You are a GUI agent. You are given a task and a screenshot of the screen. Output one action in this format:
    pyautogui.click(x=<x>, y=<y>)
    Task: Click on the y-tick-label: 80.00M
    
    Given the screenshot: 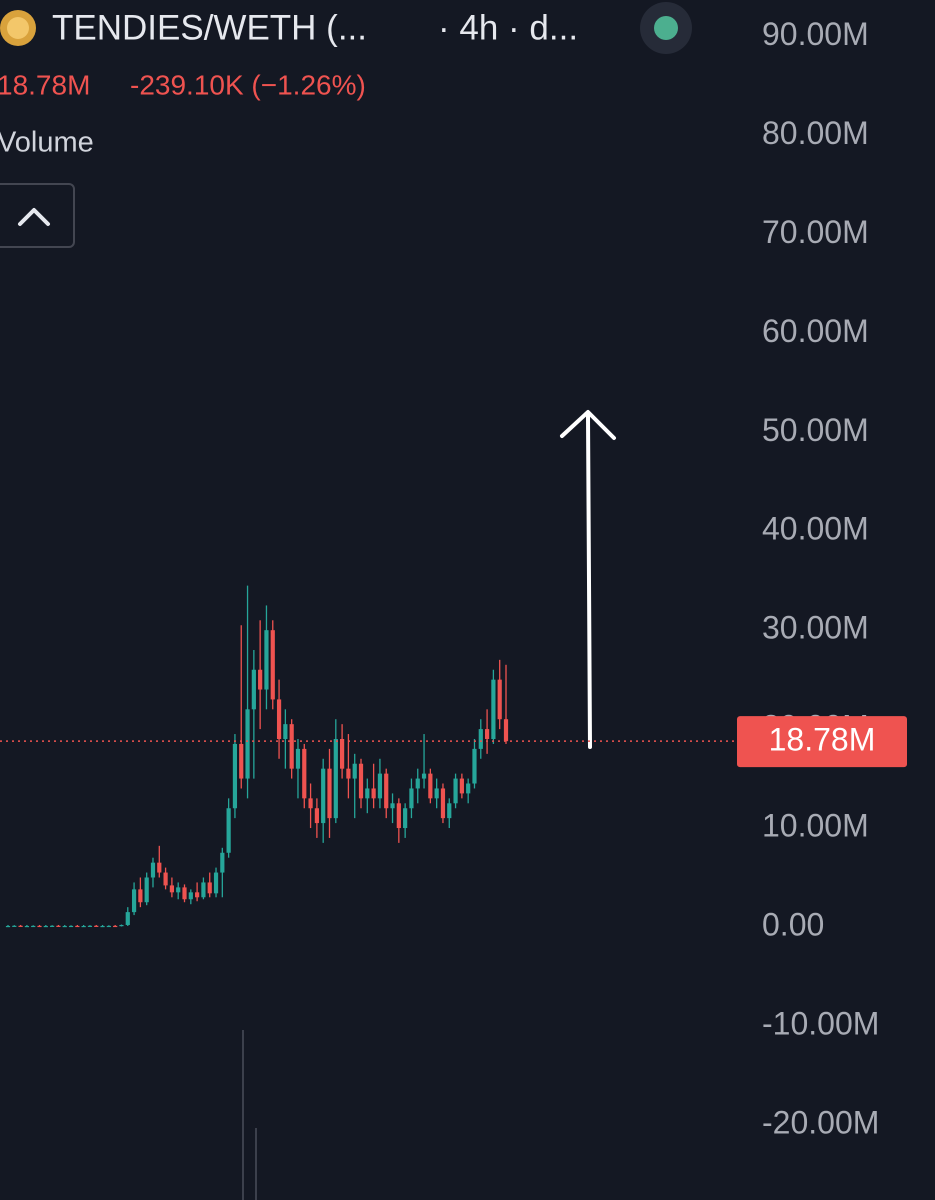 What is the action you would take?
    pyautogui.click(x=815, y=133)
    